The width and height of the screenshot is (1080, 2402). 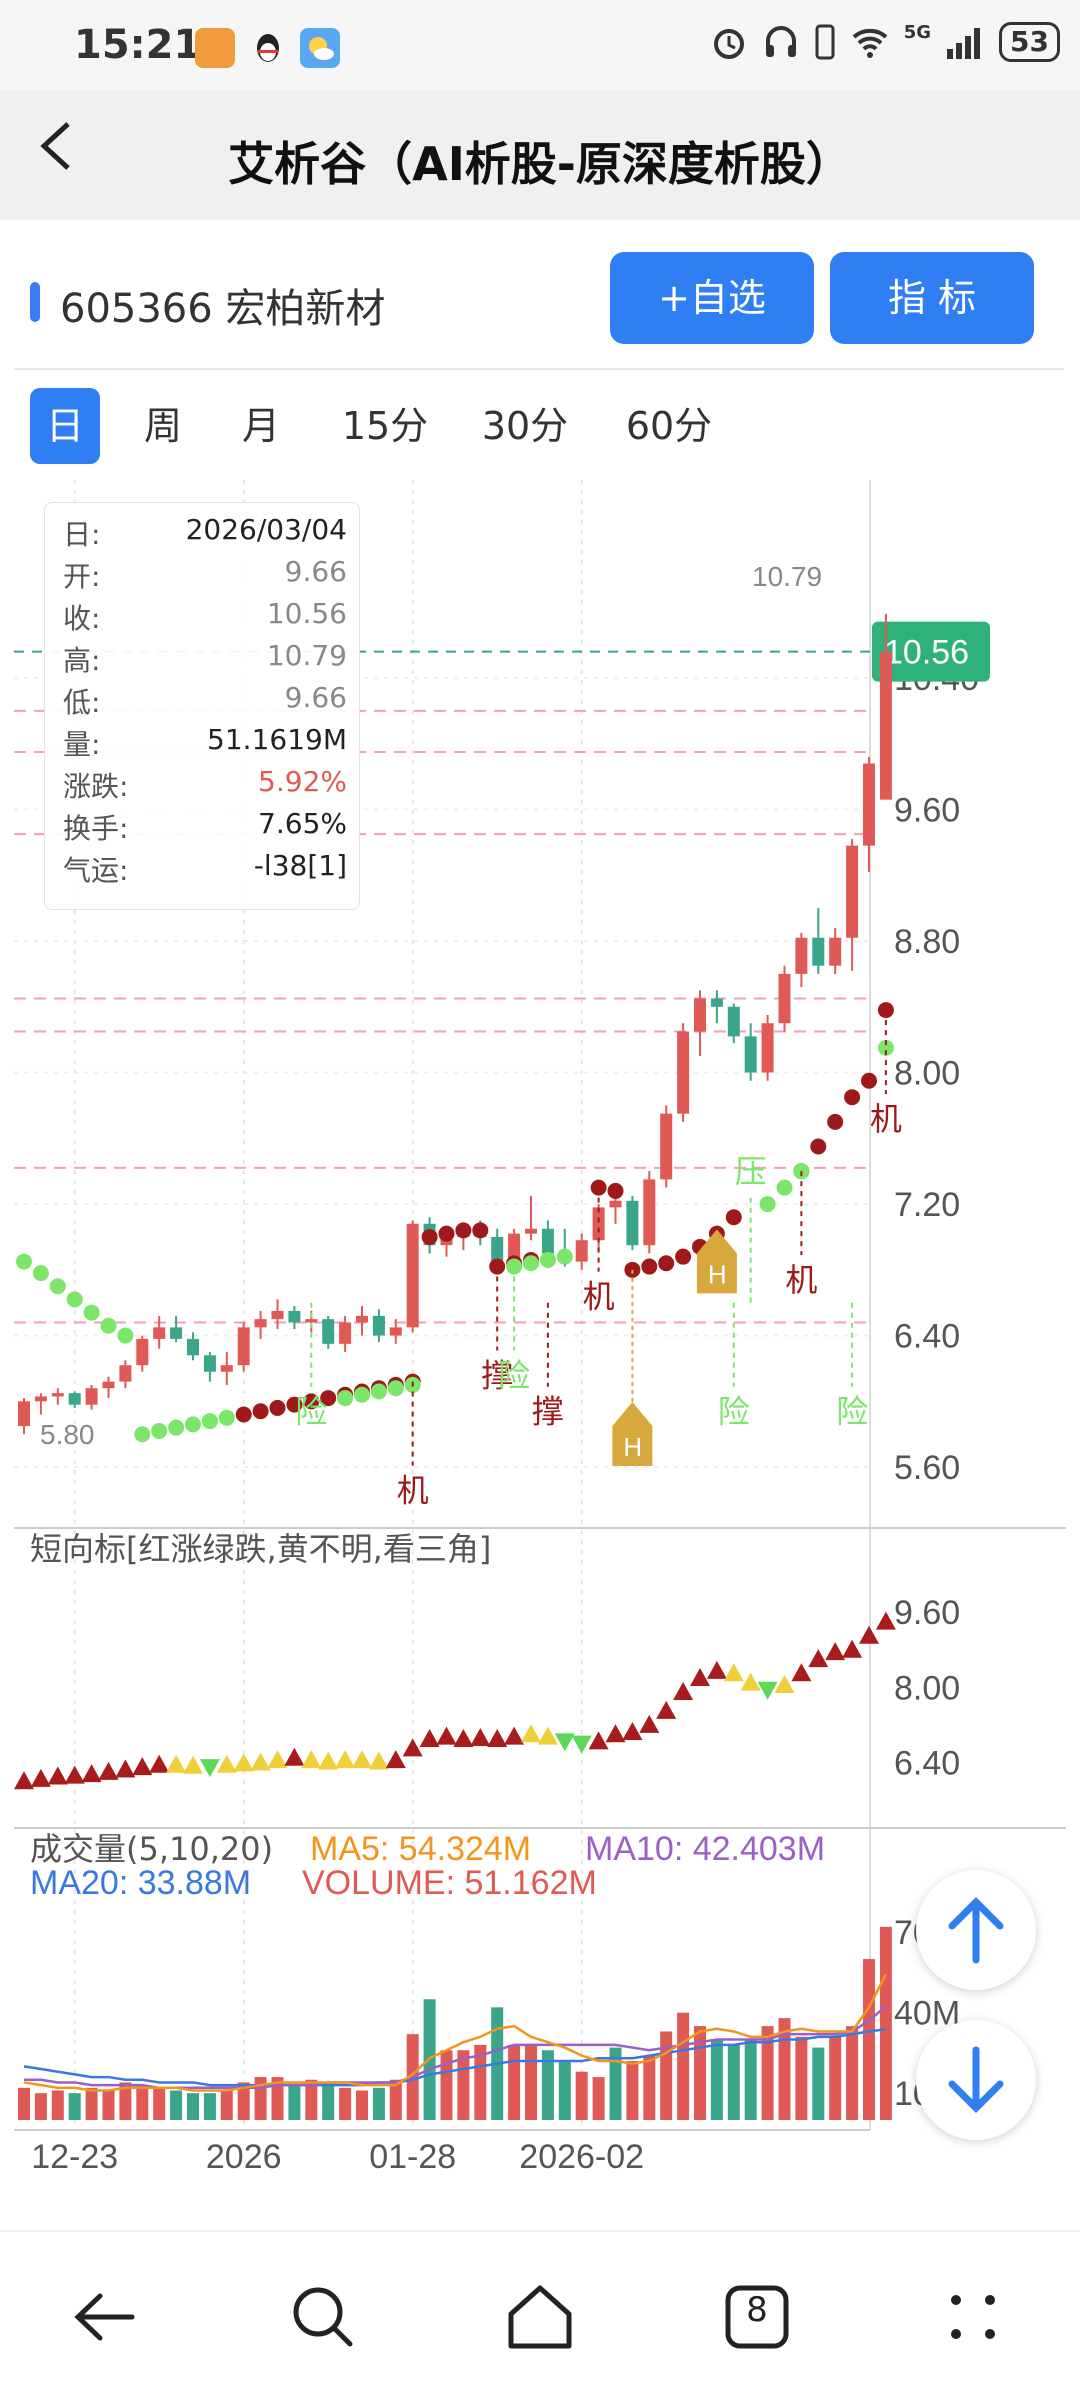 I want to click on indicator-button: 指 标, so click(x=932, y=298).